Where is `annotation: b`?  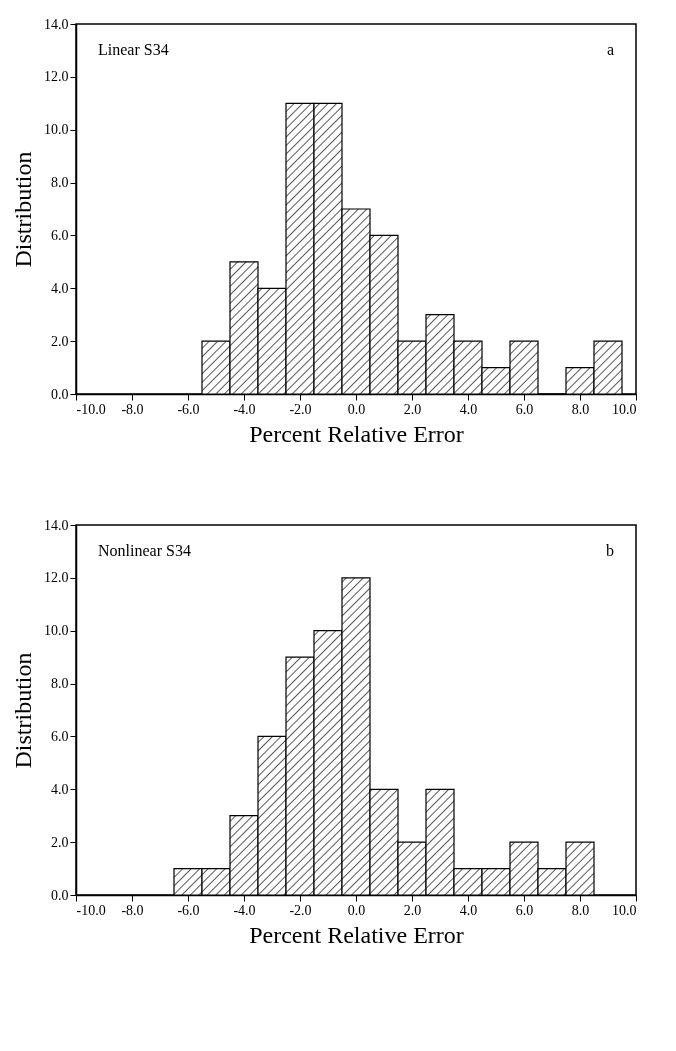
annotation: b is located at coordinates (610, 550).